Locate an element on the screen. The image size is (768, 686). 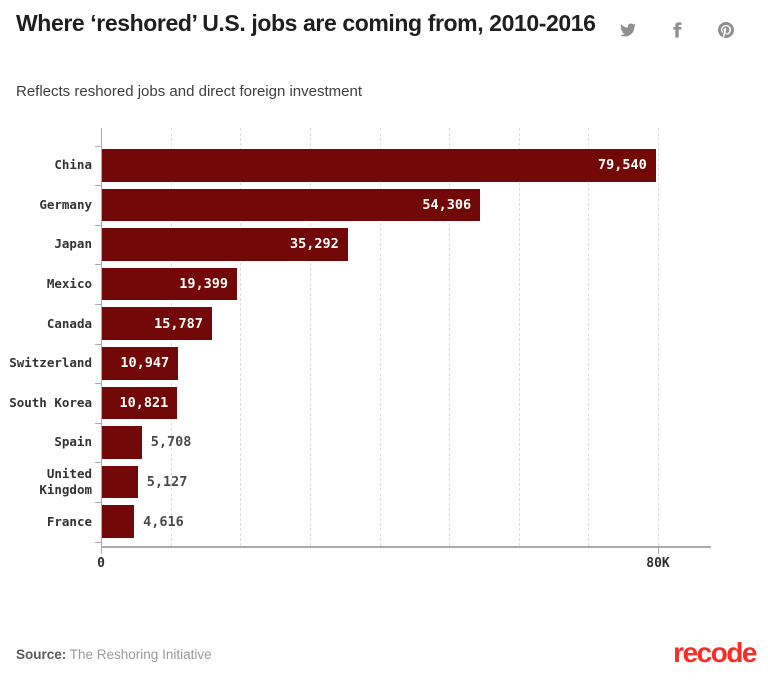
bar-value-switzerland: 10,947 is located at coordinates (145, 363).